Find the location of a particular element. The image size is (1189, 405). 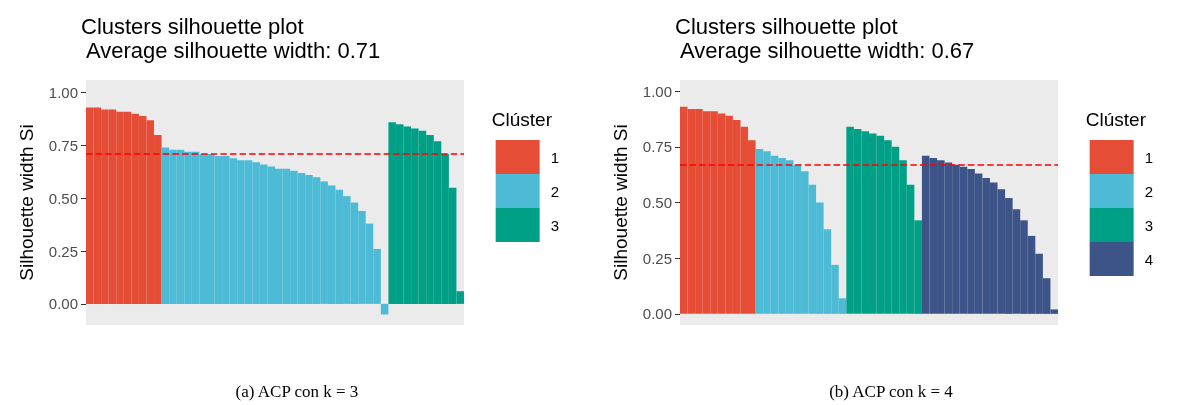

text: (b) ACP con k = 4 is located at coordinates (891, 392).